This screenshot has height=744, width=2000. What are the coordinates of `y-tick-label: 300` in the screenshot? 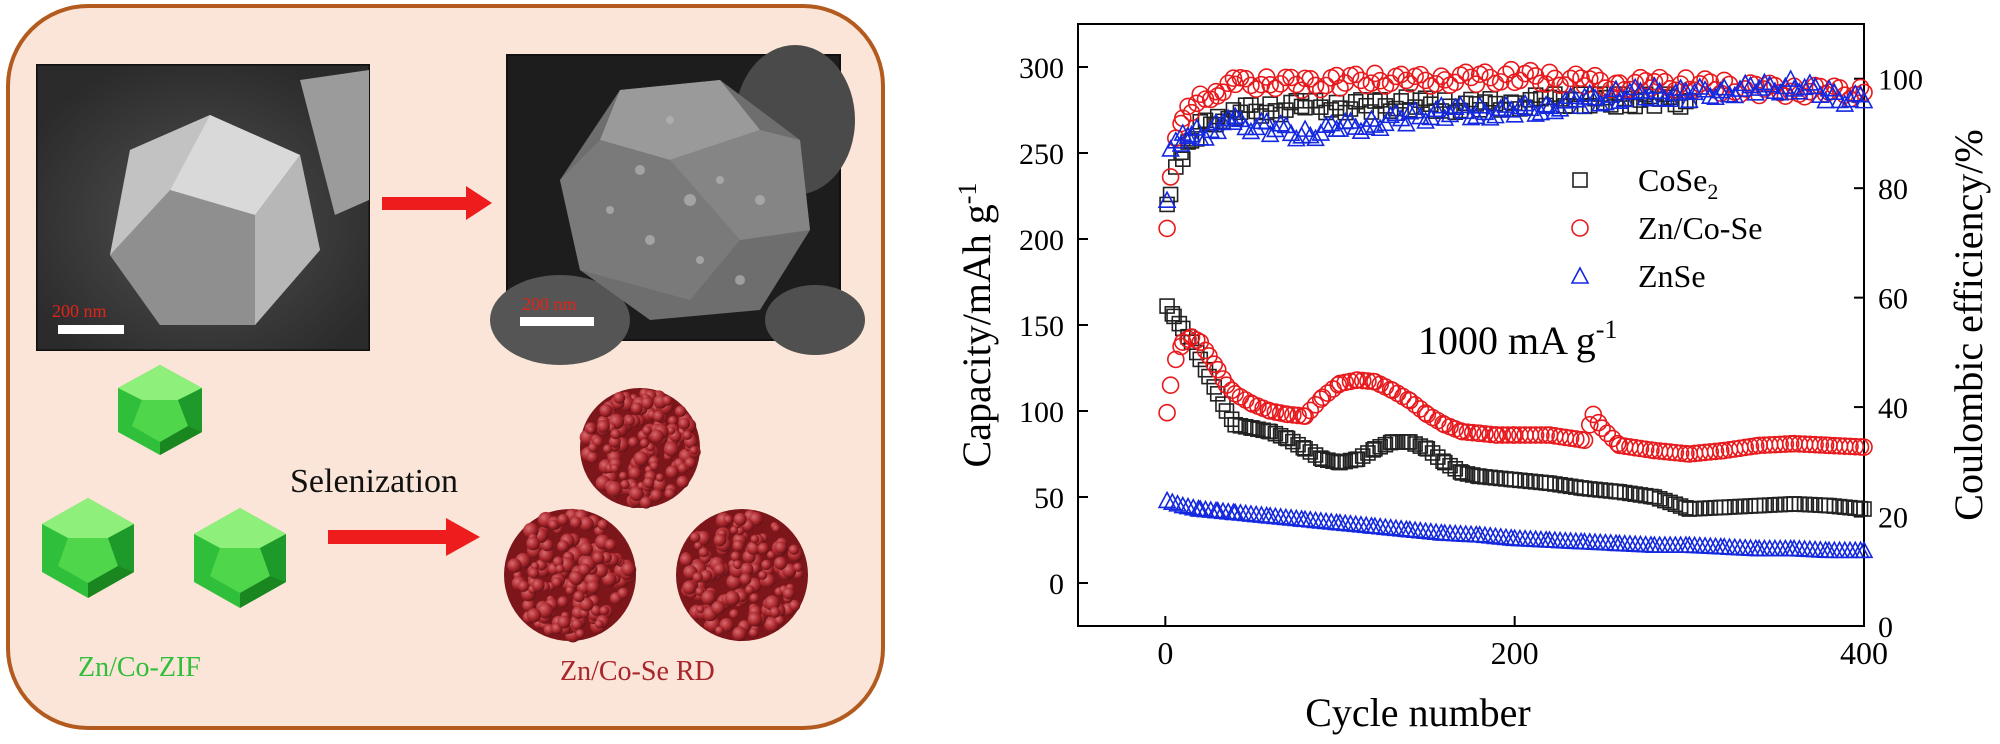 It's located at (1041, 68).